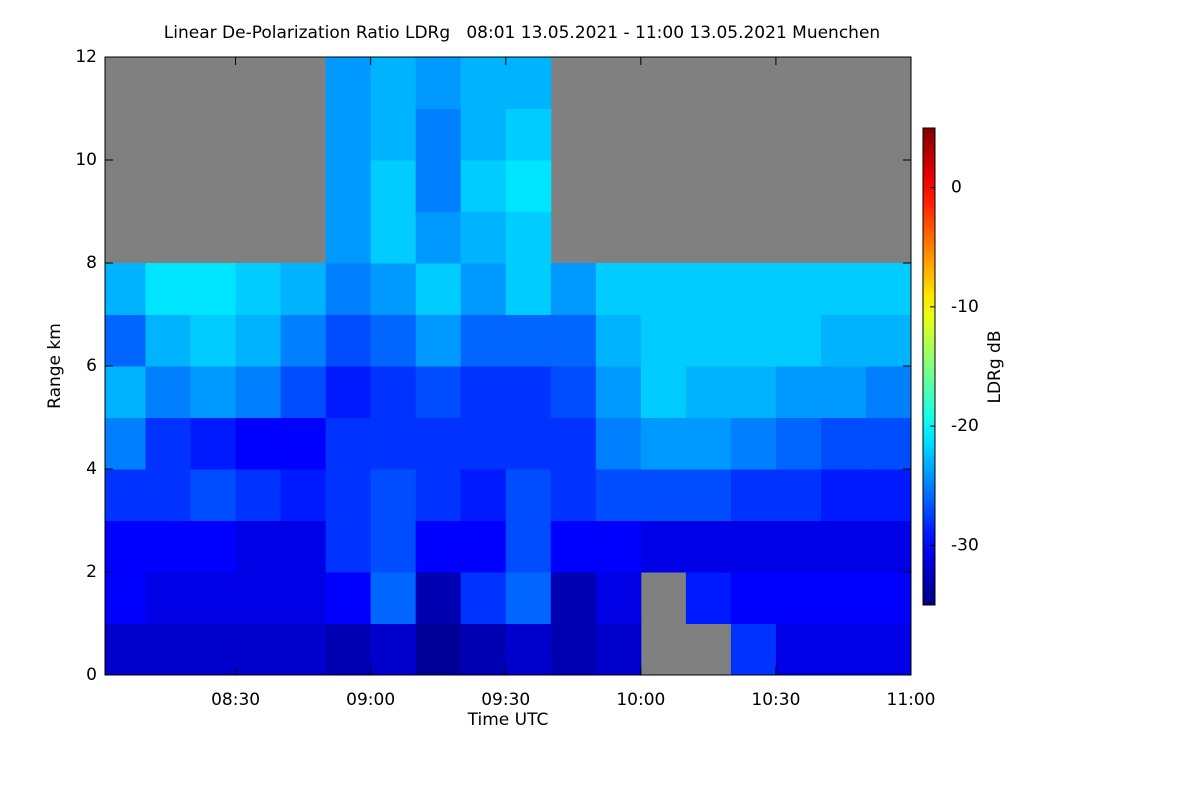 This screenshot has height=800, width=1200. What do you see at coordinates (505, 700) in the screenshot?
I see `x-tick-label: 09:30` at bounding box center [505, 700].